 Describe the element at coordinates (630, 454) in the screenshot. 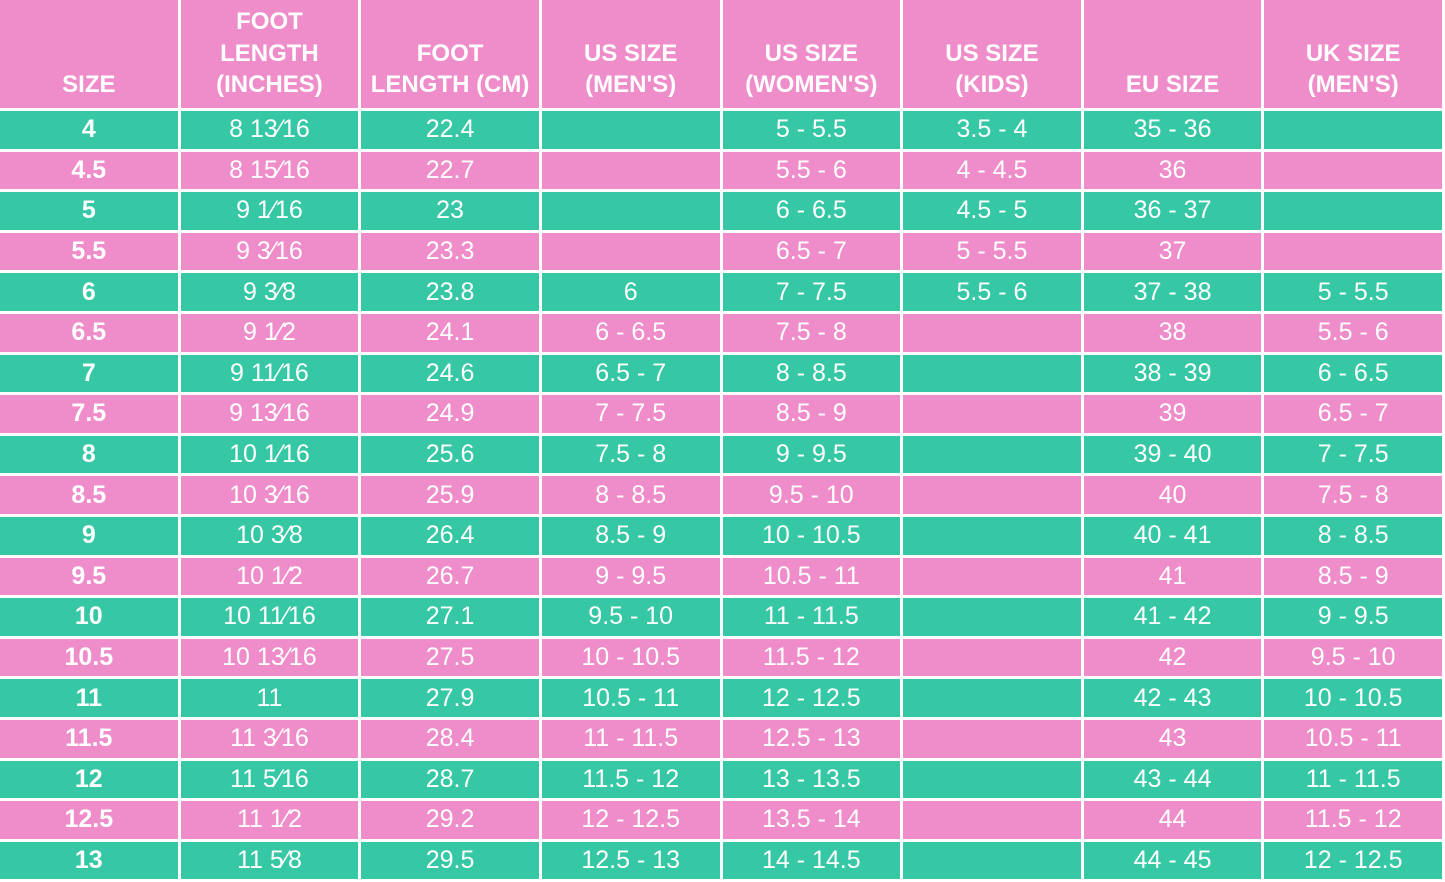

I see `table-cell-us-size-mens: 7.5 - 8` at that location.